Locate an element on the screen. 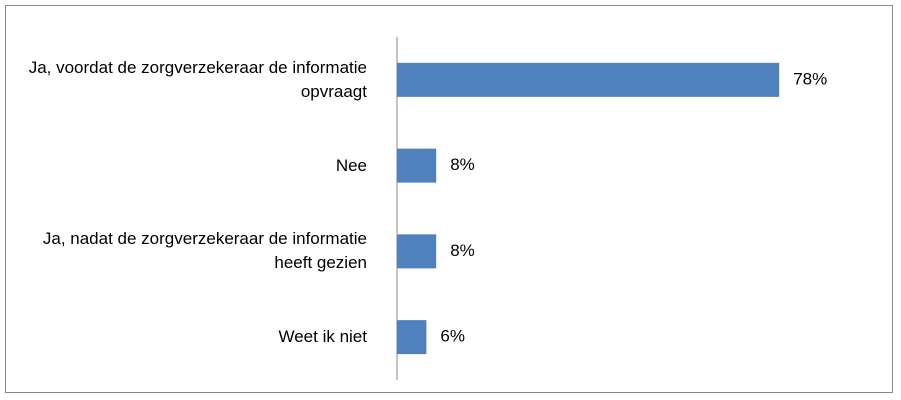 Image resolution: width=901 pixels, height=400 pixels. category-label: Weet ik niet is located at coordinates (322, 337).